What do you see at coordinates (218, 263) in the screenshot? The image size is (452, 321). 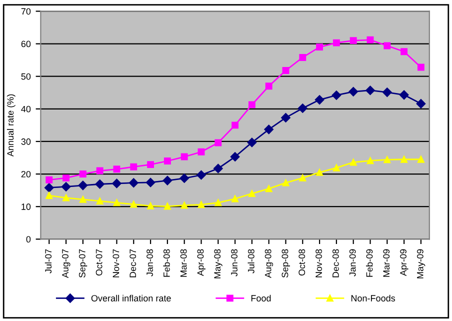 I see `x-tick-label: May-08` at bounding box center [218, 263].